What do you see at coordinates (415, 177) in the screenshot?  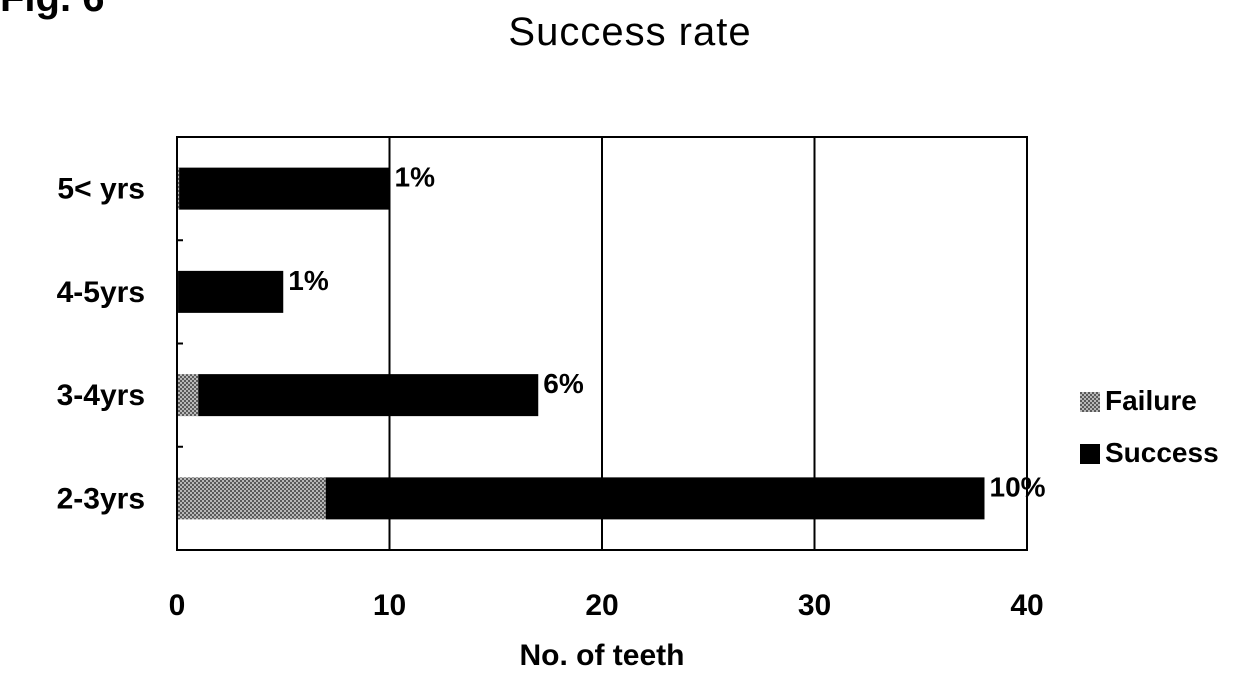 I see `bar-data-label-0: 1%` at bounding box center [415, 177].